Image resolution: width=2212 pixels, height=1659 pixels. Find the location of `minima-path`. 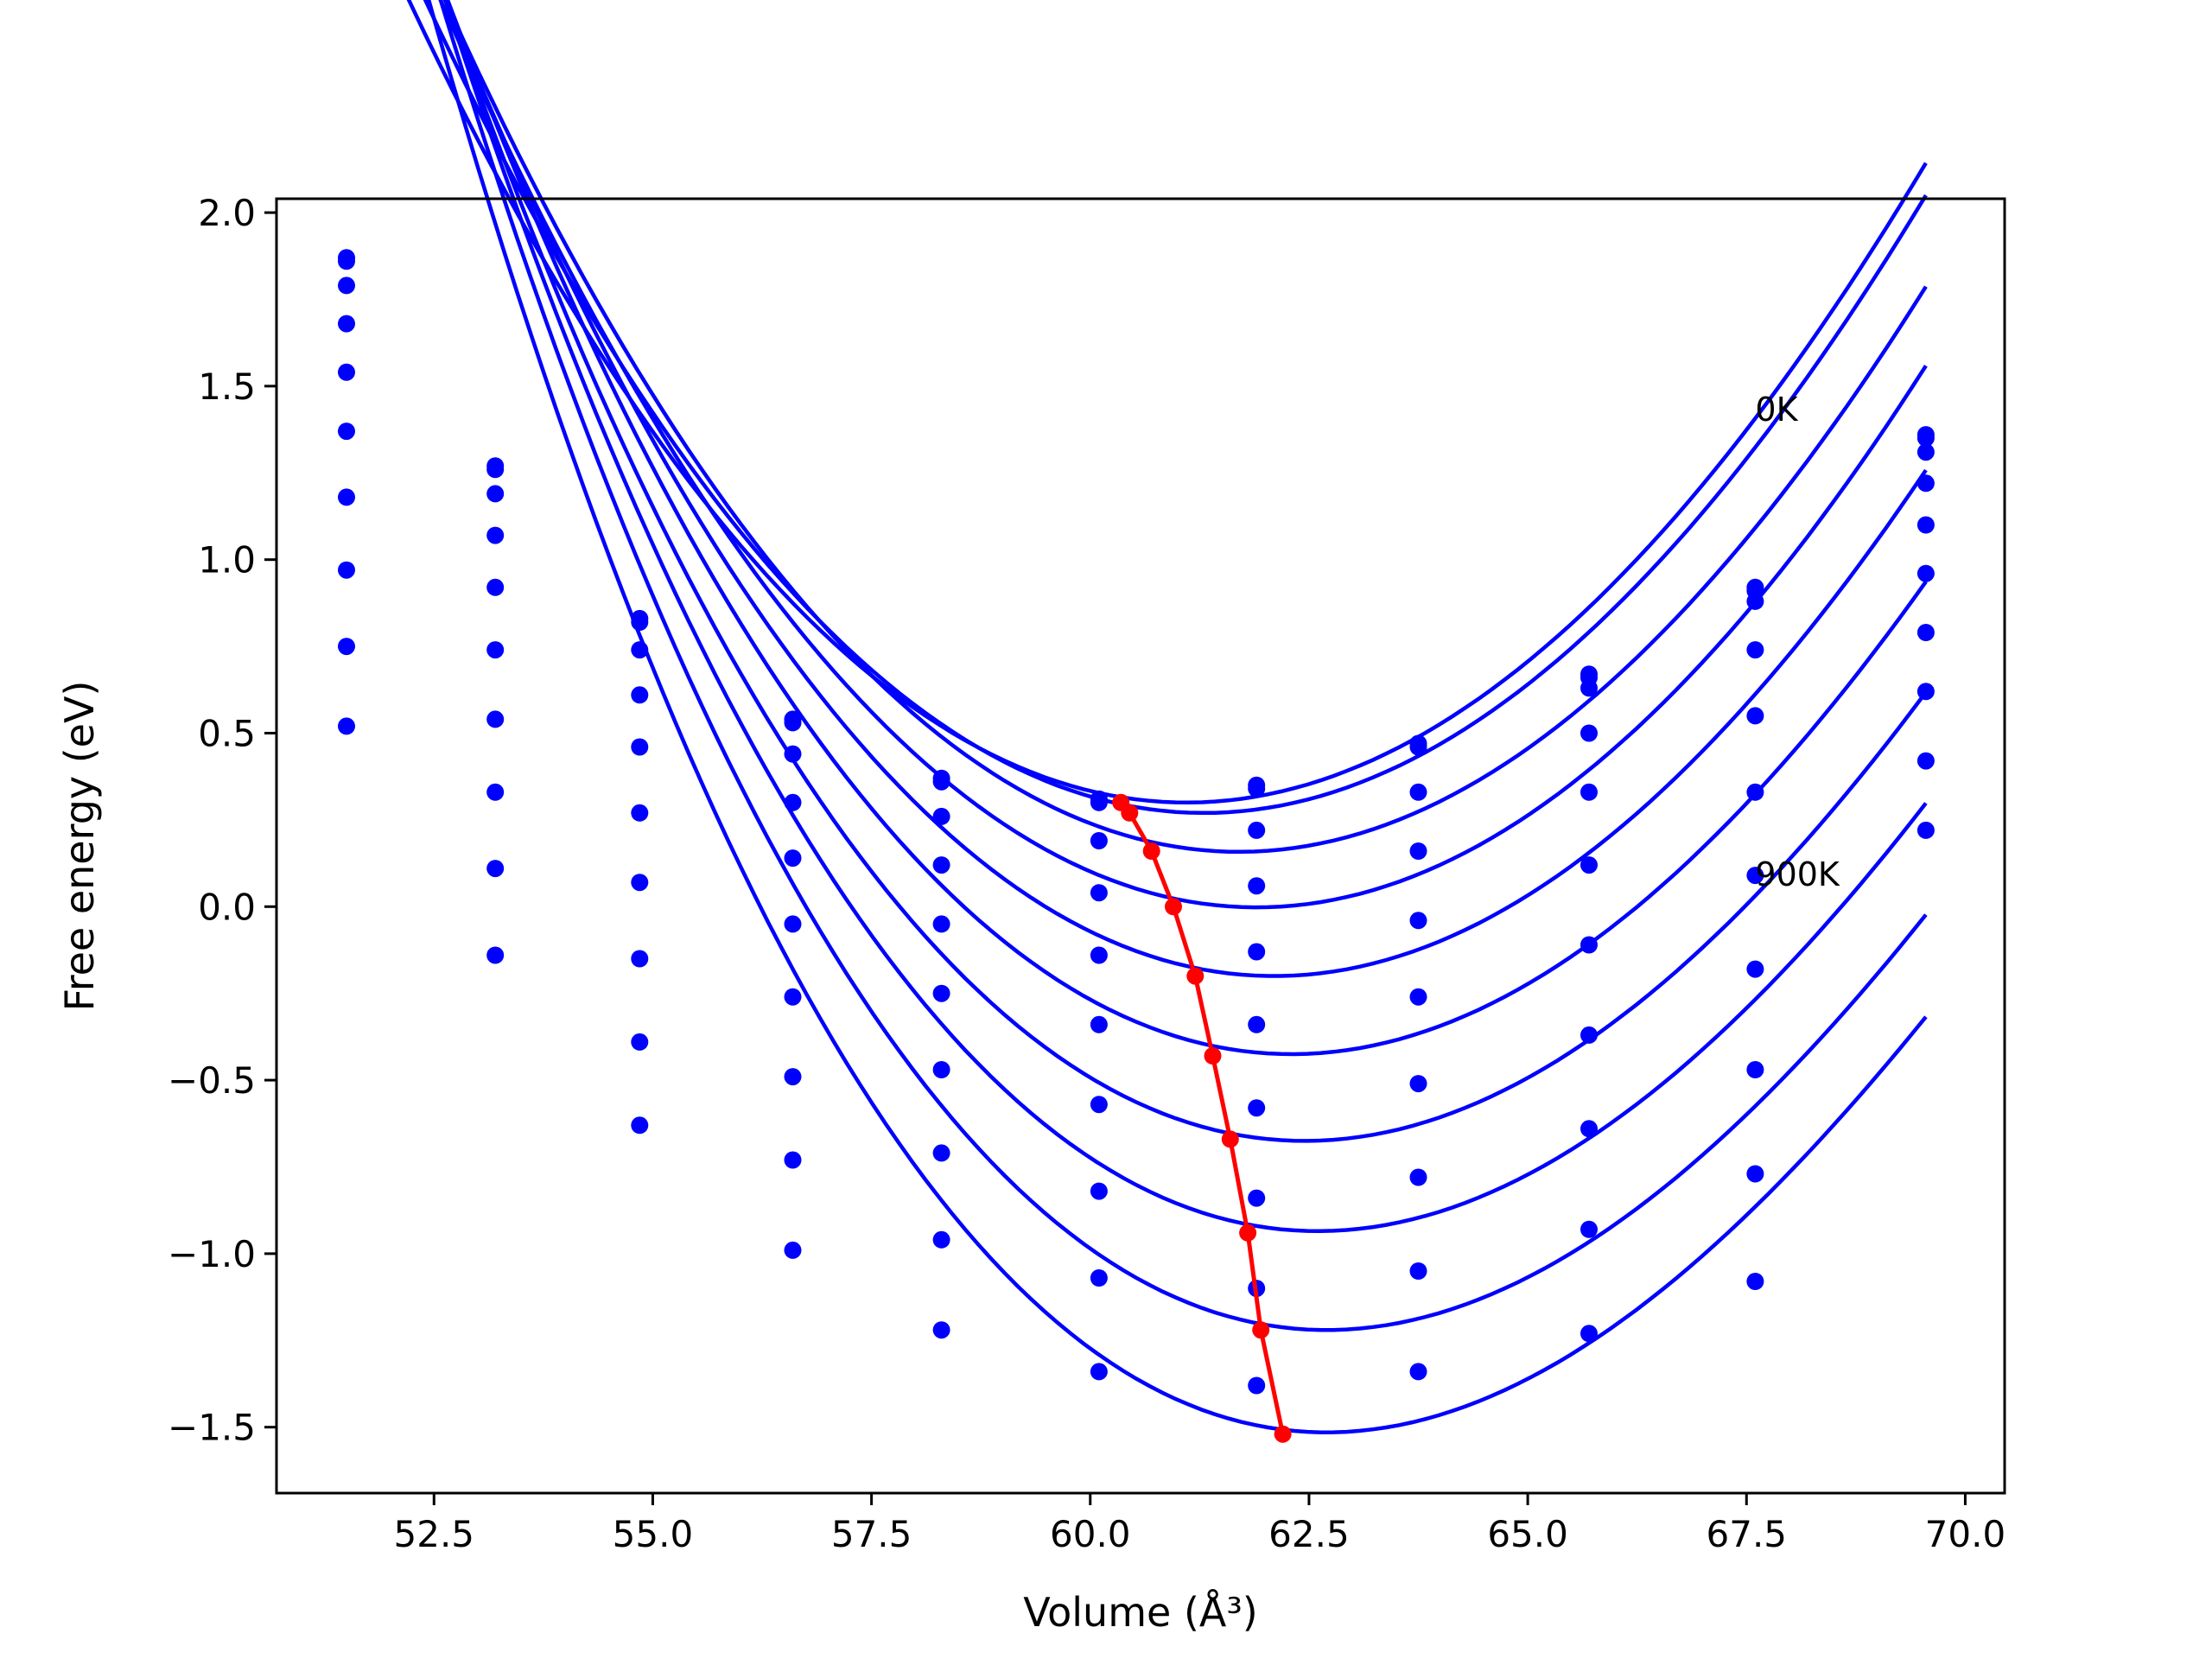

minima-path is located at coordinates (1202, 1118).